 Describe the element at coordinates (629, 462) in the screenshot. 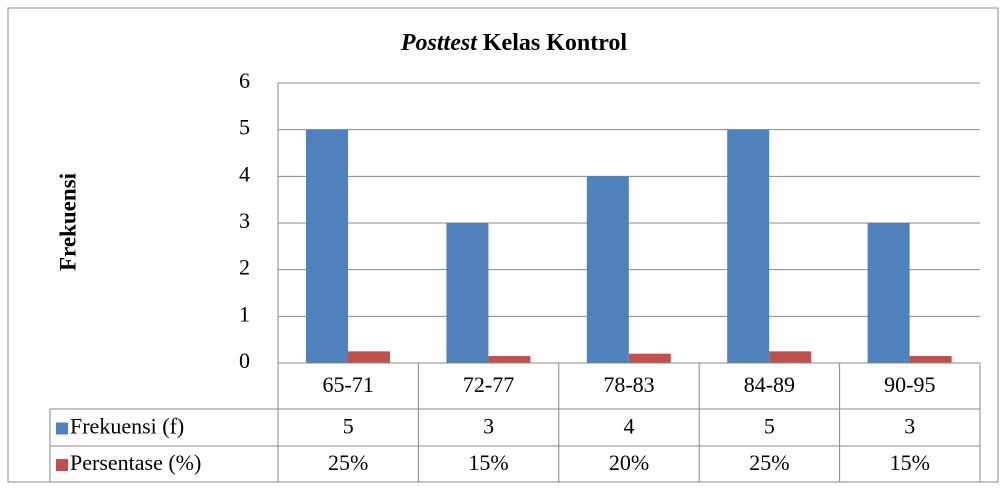

I see `data-table-value: 20%` at that location.